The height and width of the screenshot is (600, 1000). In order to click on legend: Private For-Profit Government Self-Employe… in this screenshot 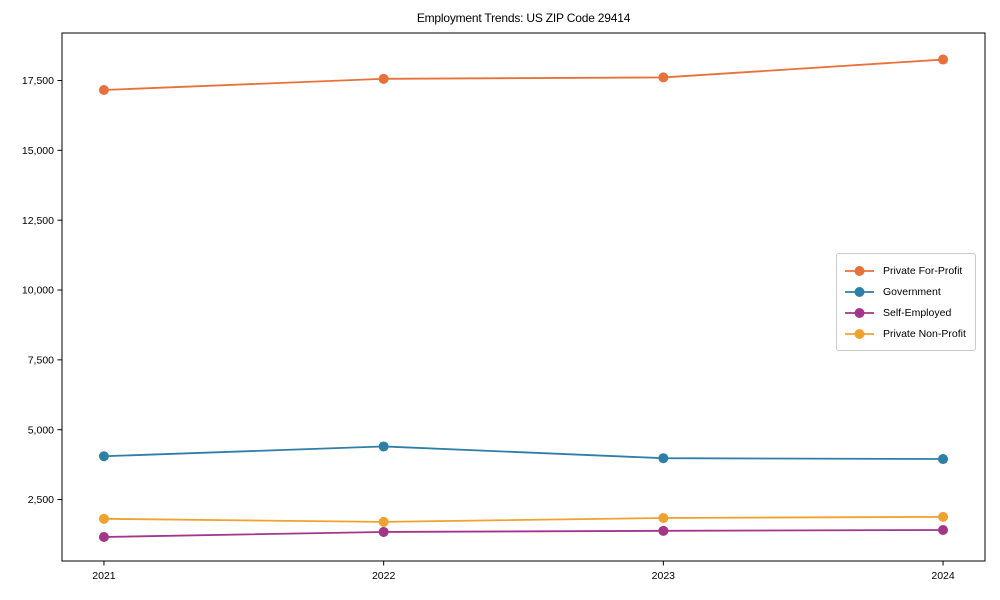, I will do `click(906, 302)`.